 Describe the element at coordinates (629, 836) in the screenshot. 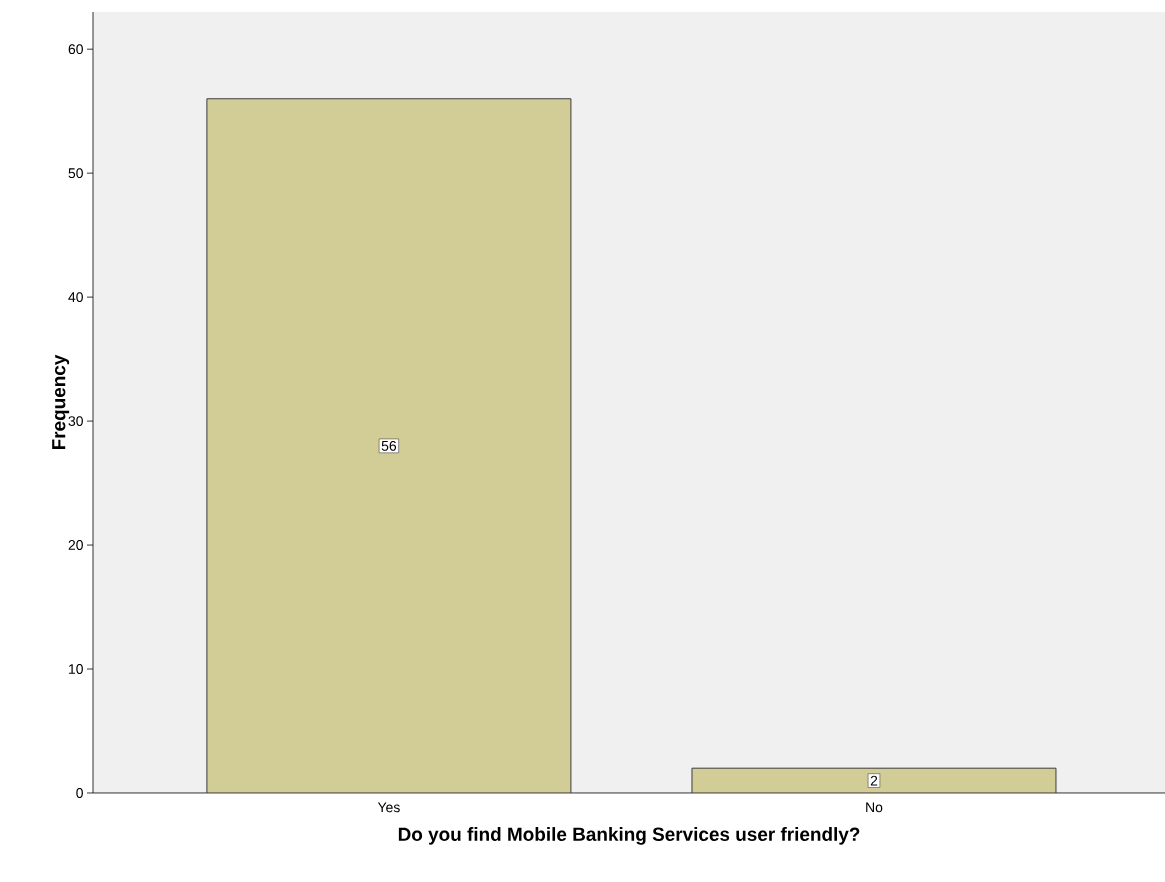

I see `x-axis-title: Do you find Mobile Banking Services user friendly?` at that location.